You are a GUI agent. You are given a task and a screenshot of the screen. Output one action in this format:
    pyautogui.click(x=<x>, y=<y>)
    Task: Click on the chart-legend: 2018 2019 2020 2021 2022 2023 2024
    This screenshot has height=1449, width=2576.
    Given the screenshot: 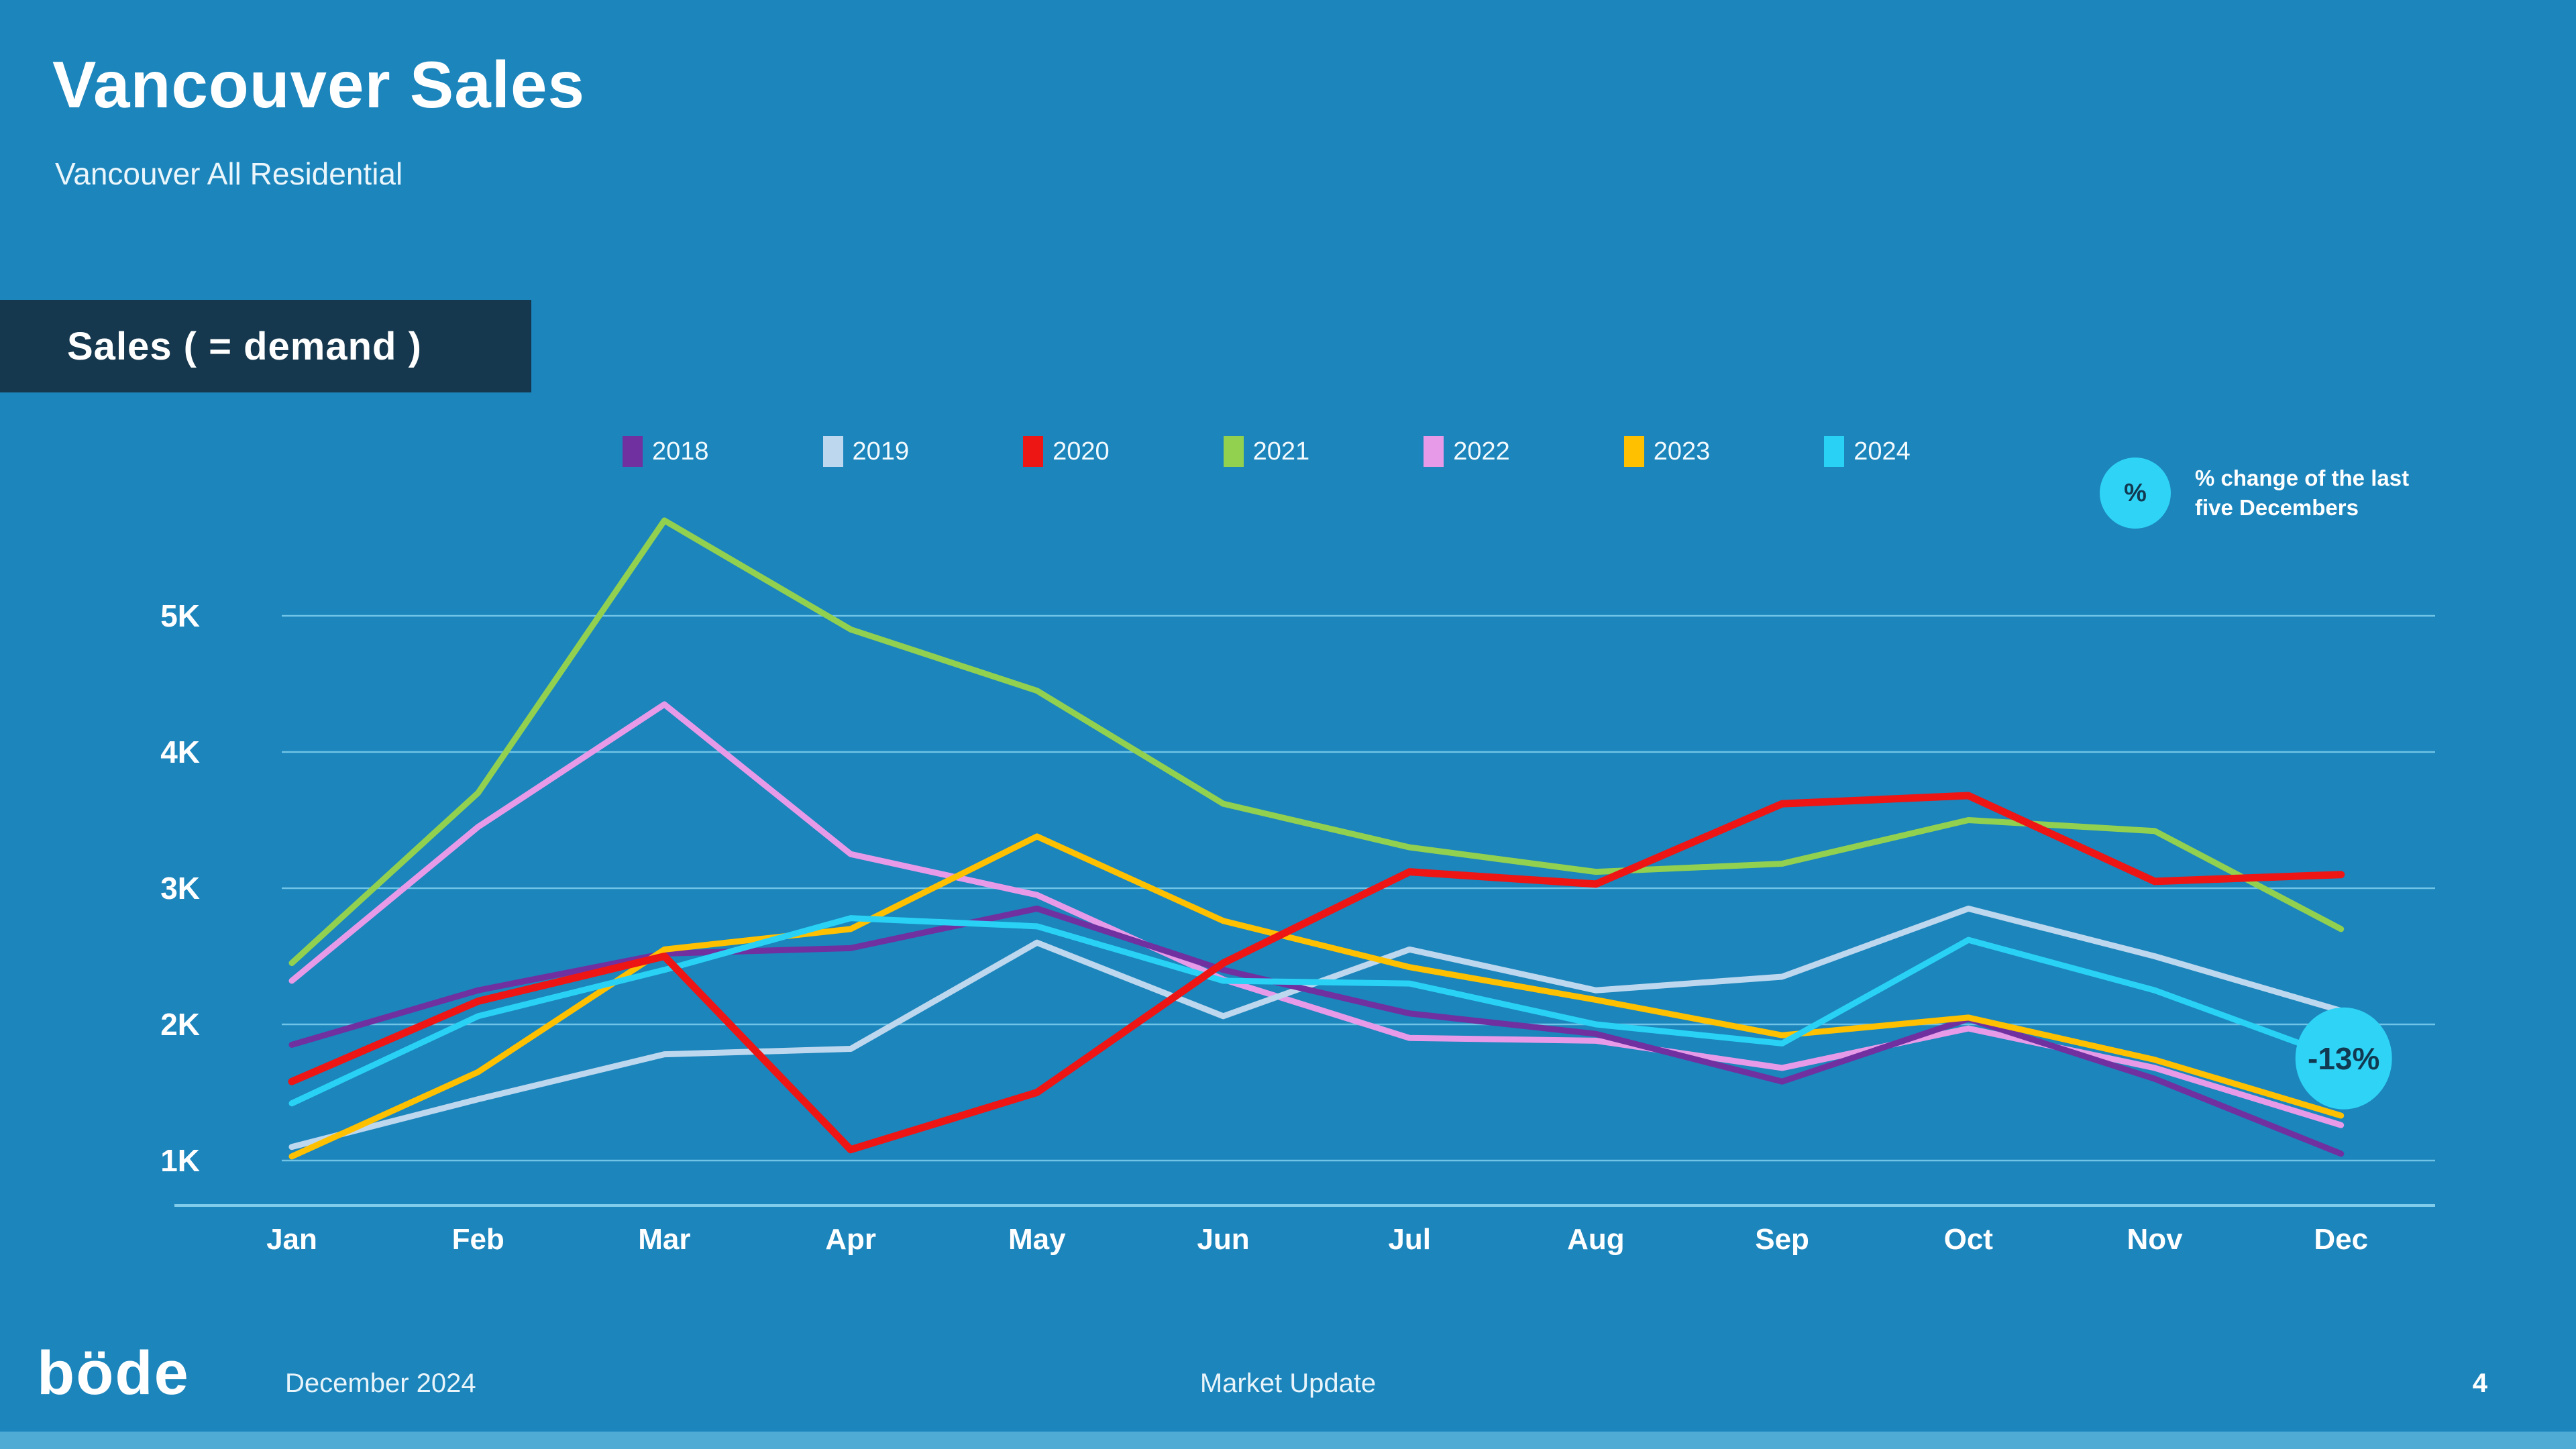 What is the action you would take?
    pyautogui.click(x=1267, y=451)
    